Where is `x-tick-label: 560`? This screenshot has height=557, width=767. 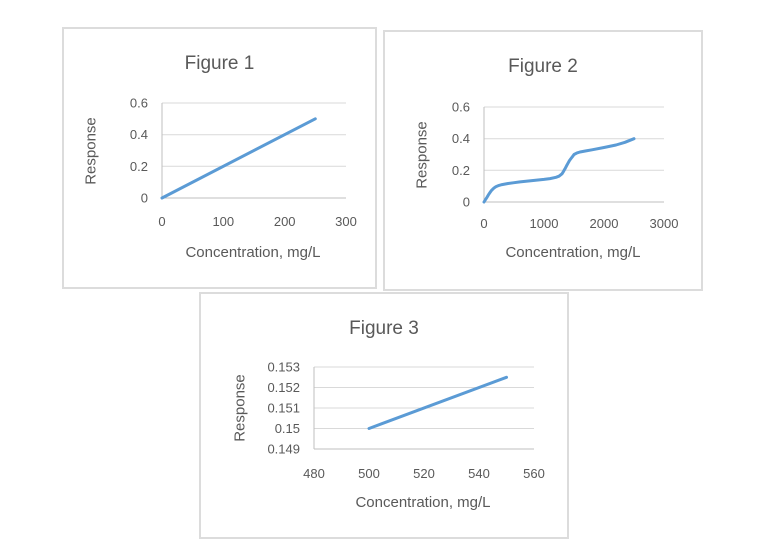
x-tick-label: 560 is located at coordinates (534, 473).